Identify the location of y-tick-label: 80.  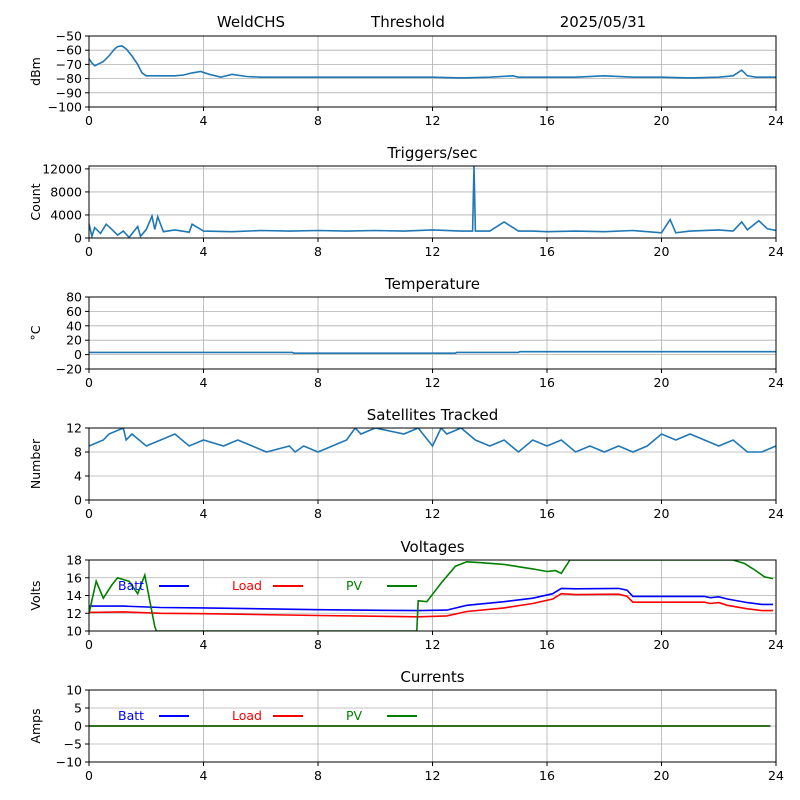
(74, 297).